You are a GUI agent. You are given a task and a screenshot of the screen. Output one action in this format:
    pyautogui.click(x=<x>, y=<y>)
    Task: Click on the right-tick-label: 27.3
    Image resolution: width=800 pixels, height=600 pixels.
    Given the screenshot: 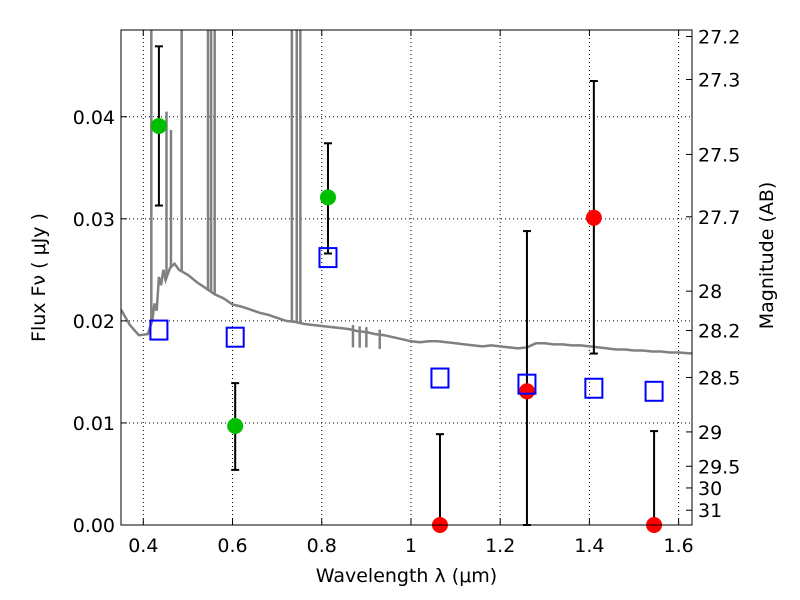 What is the action you would take?
    pyautogui.click(x=719, y=80)
    